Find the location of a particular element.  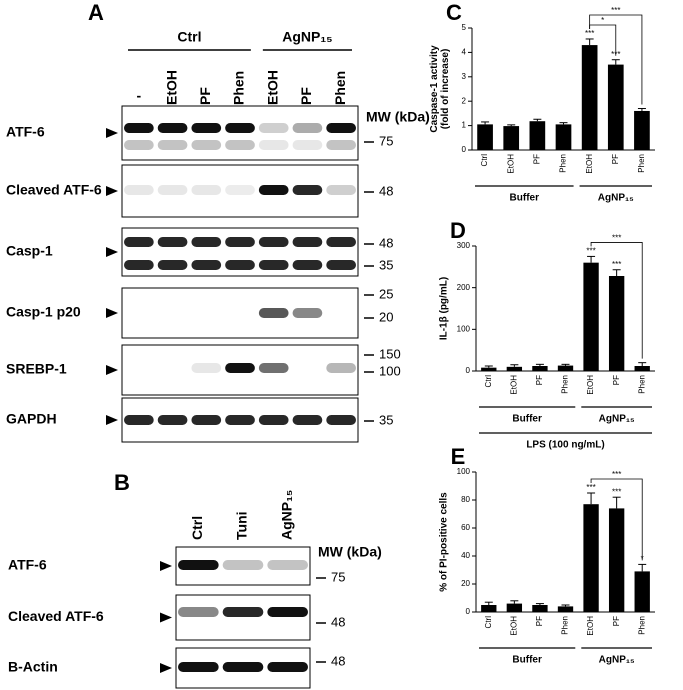

footer-label: LPS (100 ng/mL) is located at coordinates (565, 445).